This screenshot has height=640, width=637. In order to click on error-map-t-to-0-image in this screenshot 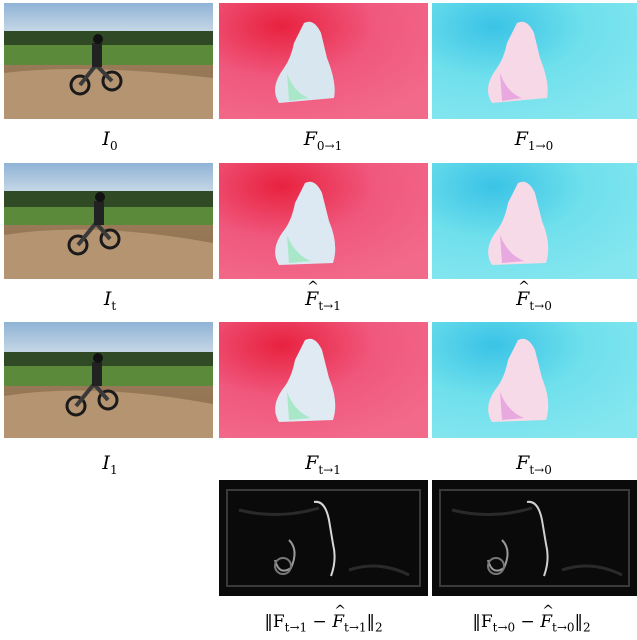, I will do `click(534, 538)`.